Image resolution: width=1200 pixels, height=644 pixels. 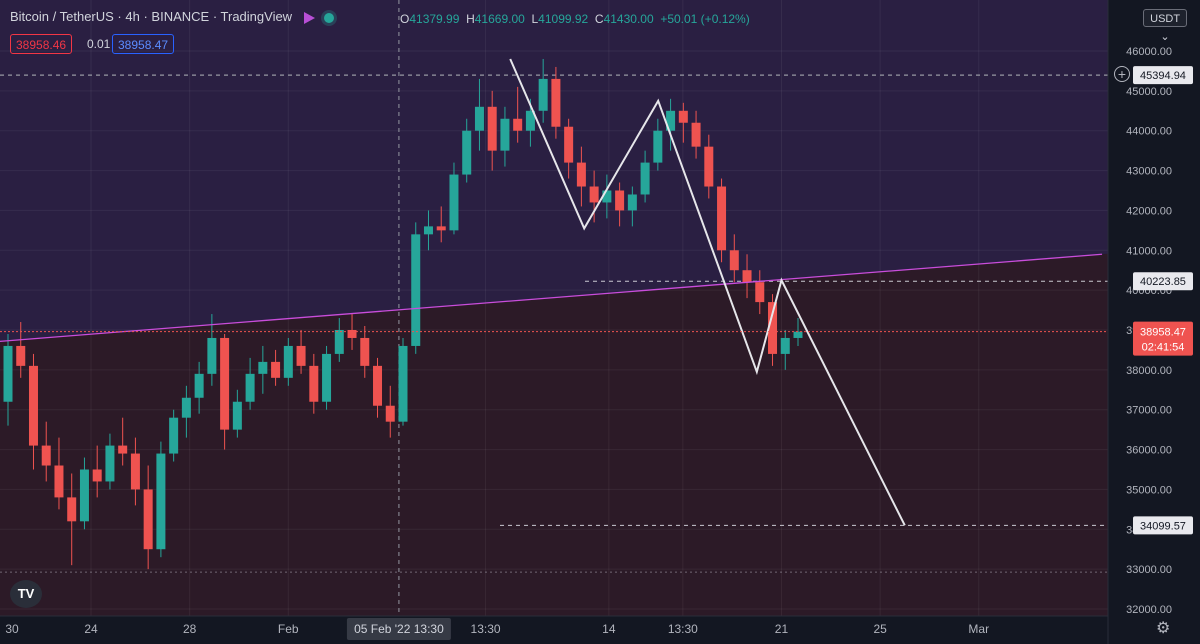 What do you see at coordinates (1163, 628) in the screenshot?
I see `gear-icon: ⚙` at bounding box center [1163, 628].